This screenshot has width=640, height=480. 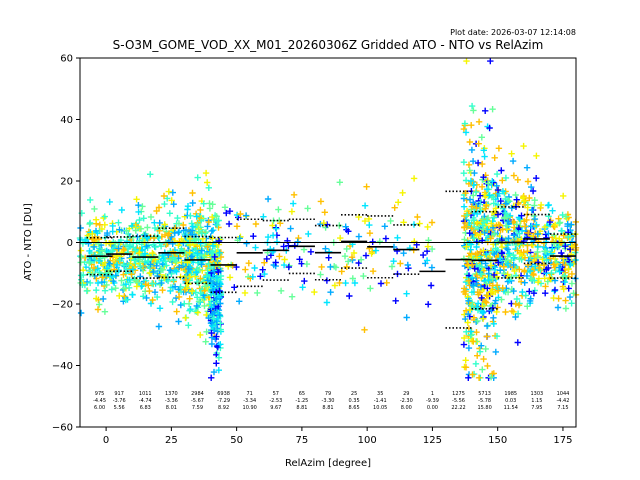 I want to click on bin-std-label: 22.22, so click(x=458, y=408).